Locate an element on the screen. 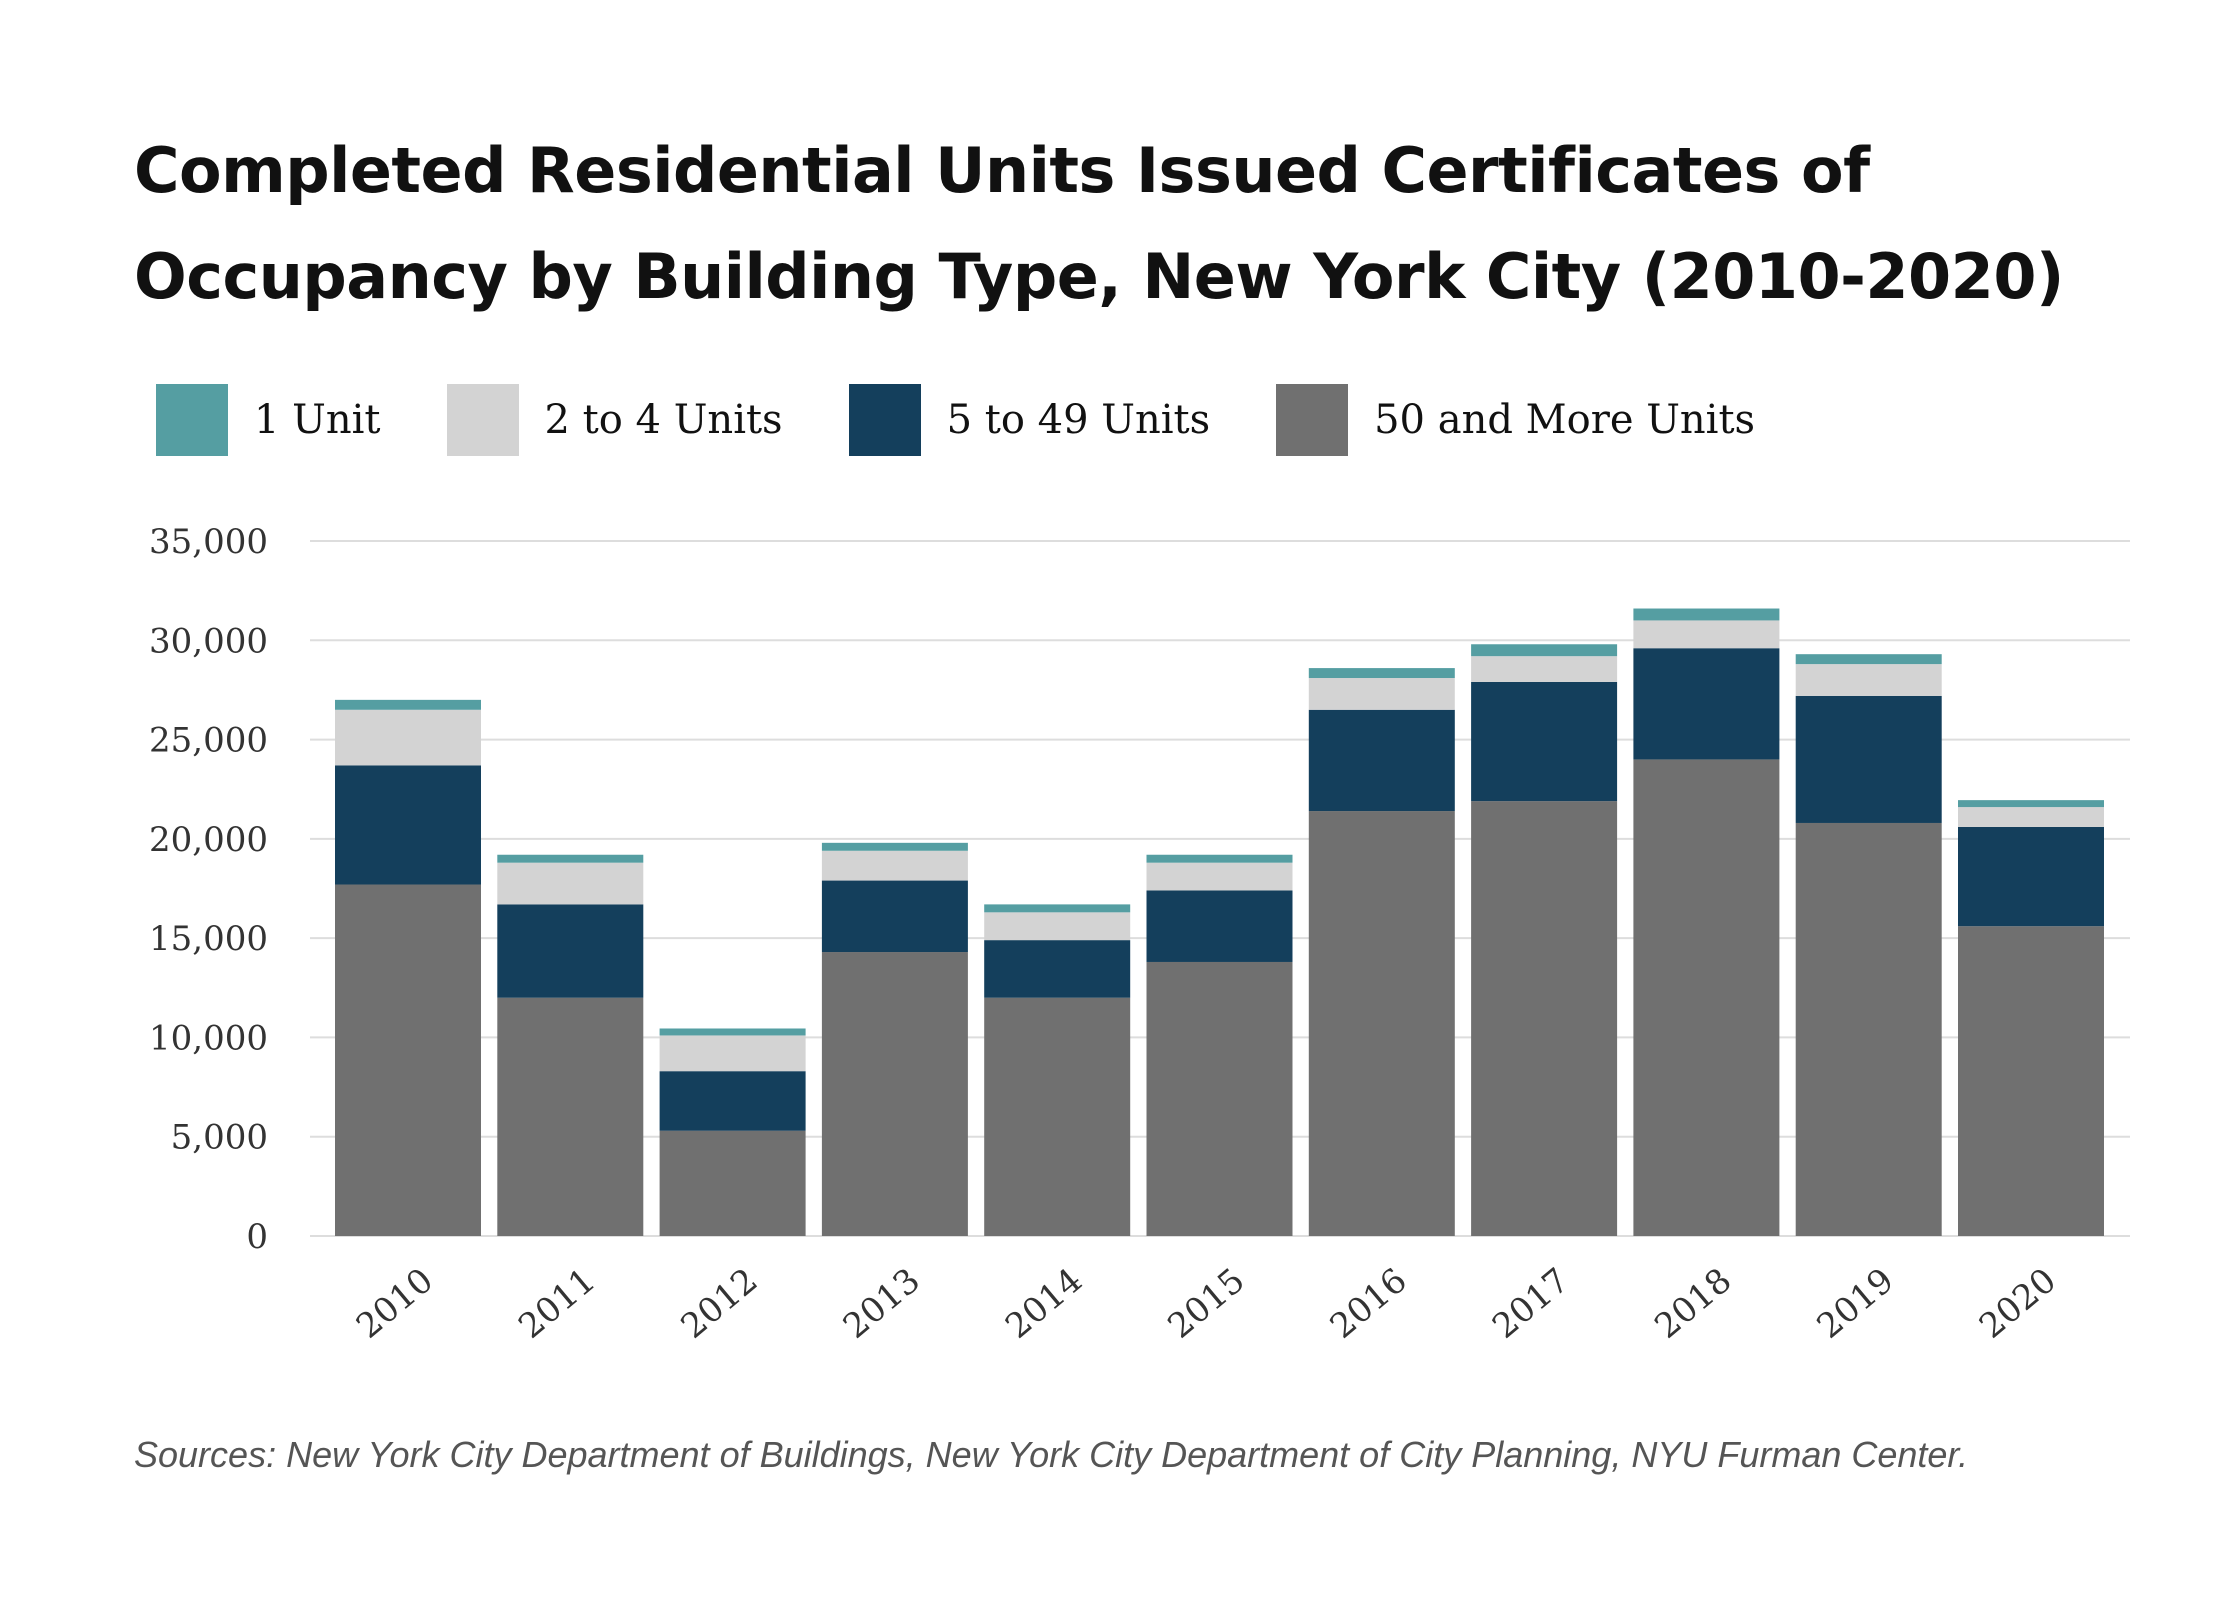  bar-2013-2-to-4-units is located at coordinates (894, 865).